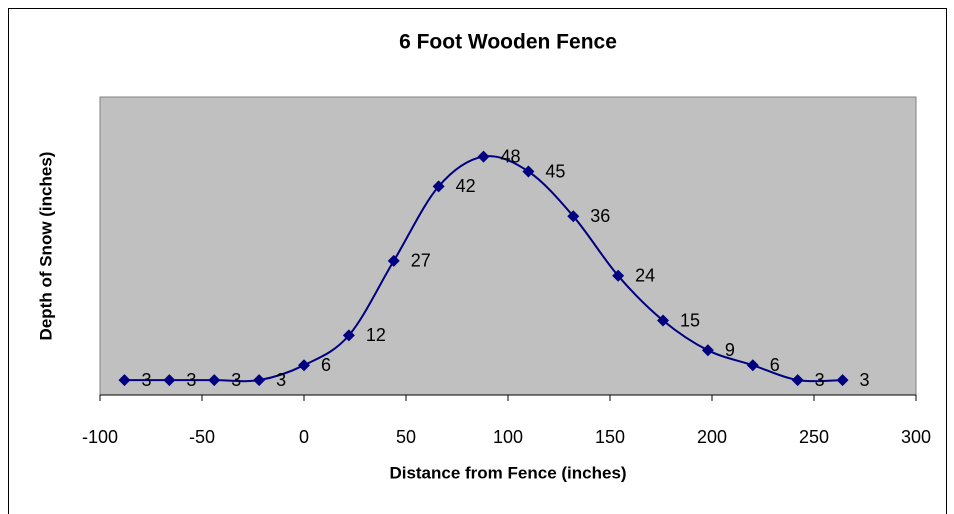 Image resolution: width=954 pixels, height=514 pixels. What do you see at coordinates (610, 437) in the screenshot?
I see `x-tick-label: 150` at bounding box center [610, 437].